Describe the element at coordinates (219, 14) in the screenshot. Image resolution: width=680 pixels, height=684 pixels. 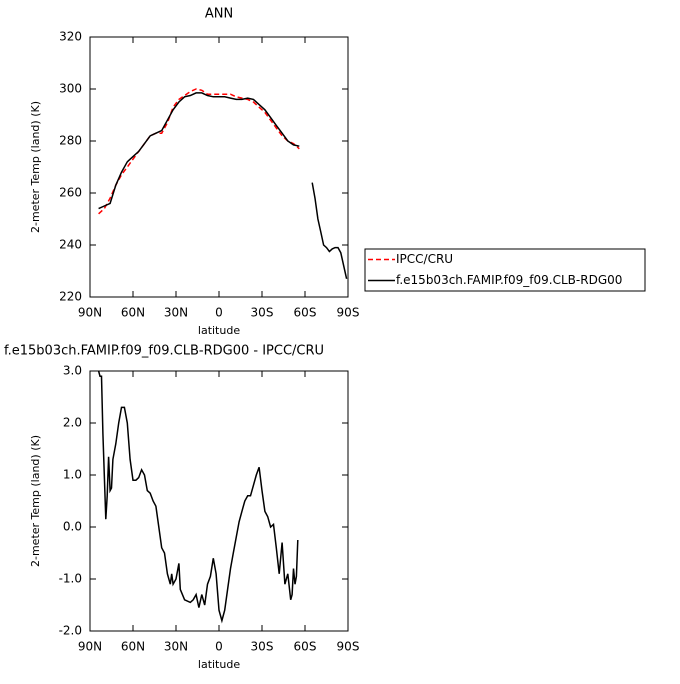
I see `chart-title: ANN` at that location.